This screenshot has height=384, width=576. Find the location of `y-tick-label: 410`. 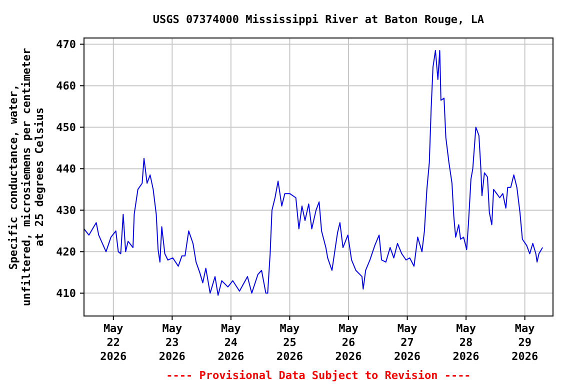

y-tick-label: 410 is located at coordinates (66, 293).